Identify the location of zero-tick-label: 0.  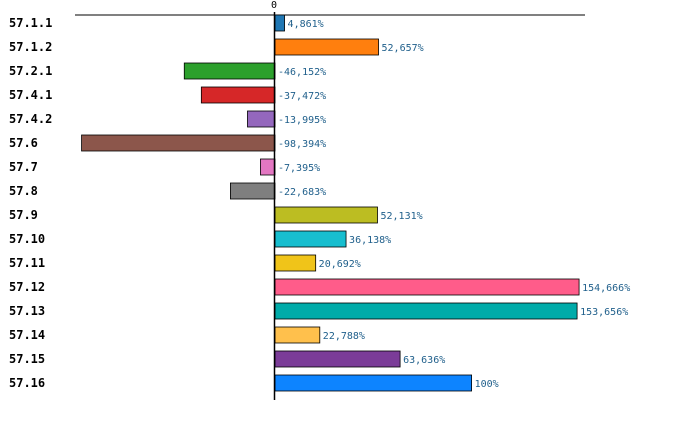
(274, 5).